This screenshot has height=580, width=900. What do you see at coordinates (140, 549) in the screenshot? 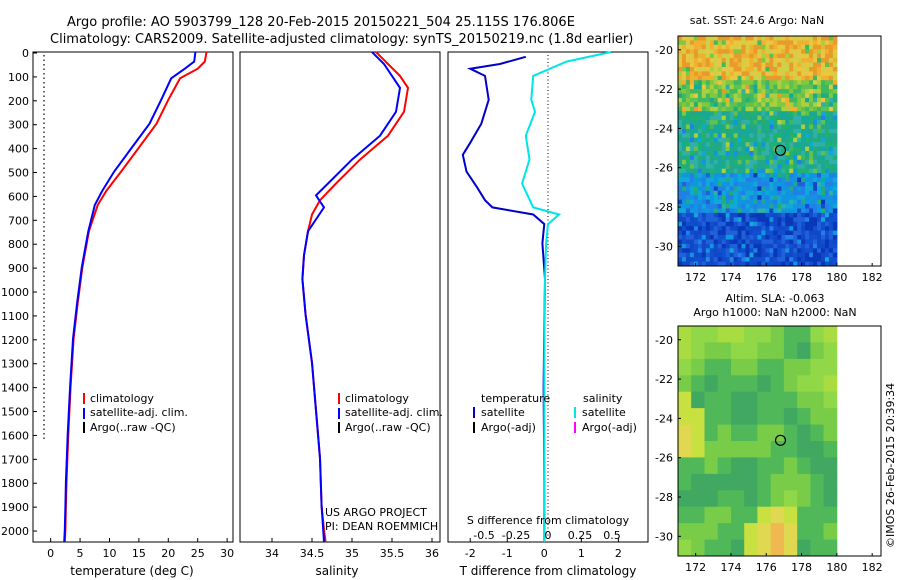
I see `temperature-x-axis: 0 5 10 15 20 25 30` at bounding box center [140, 549].